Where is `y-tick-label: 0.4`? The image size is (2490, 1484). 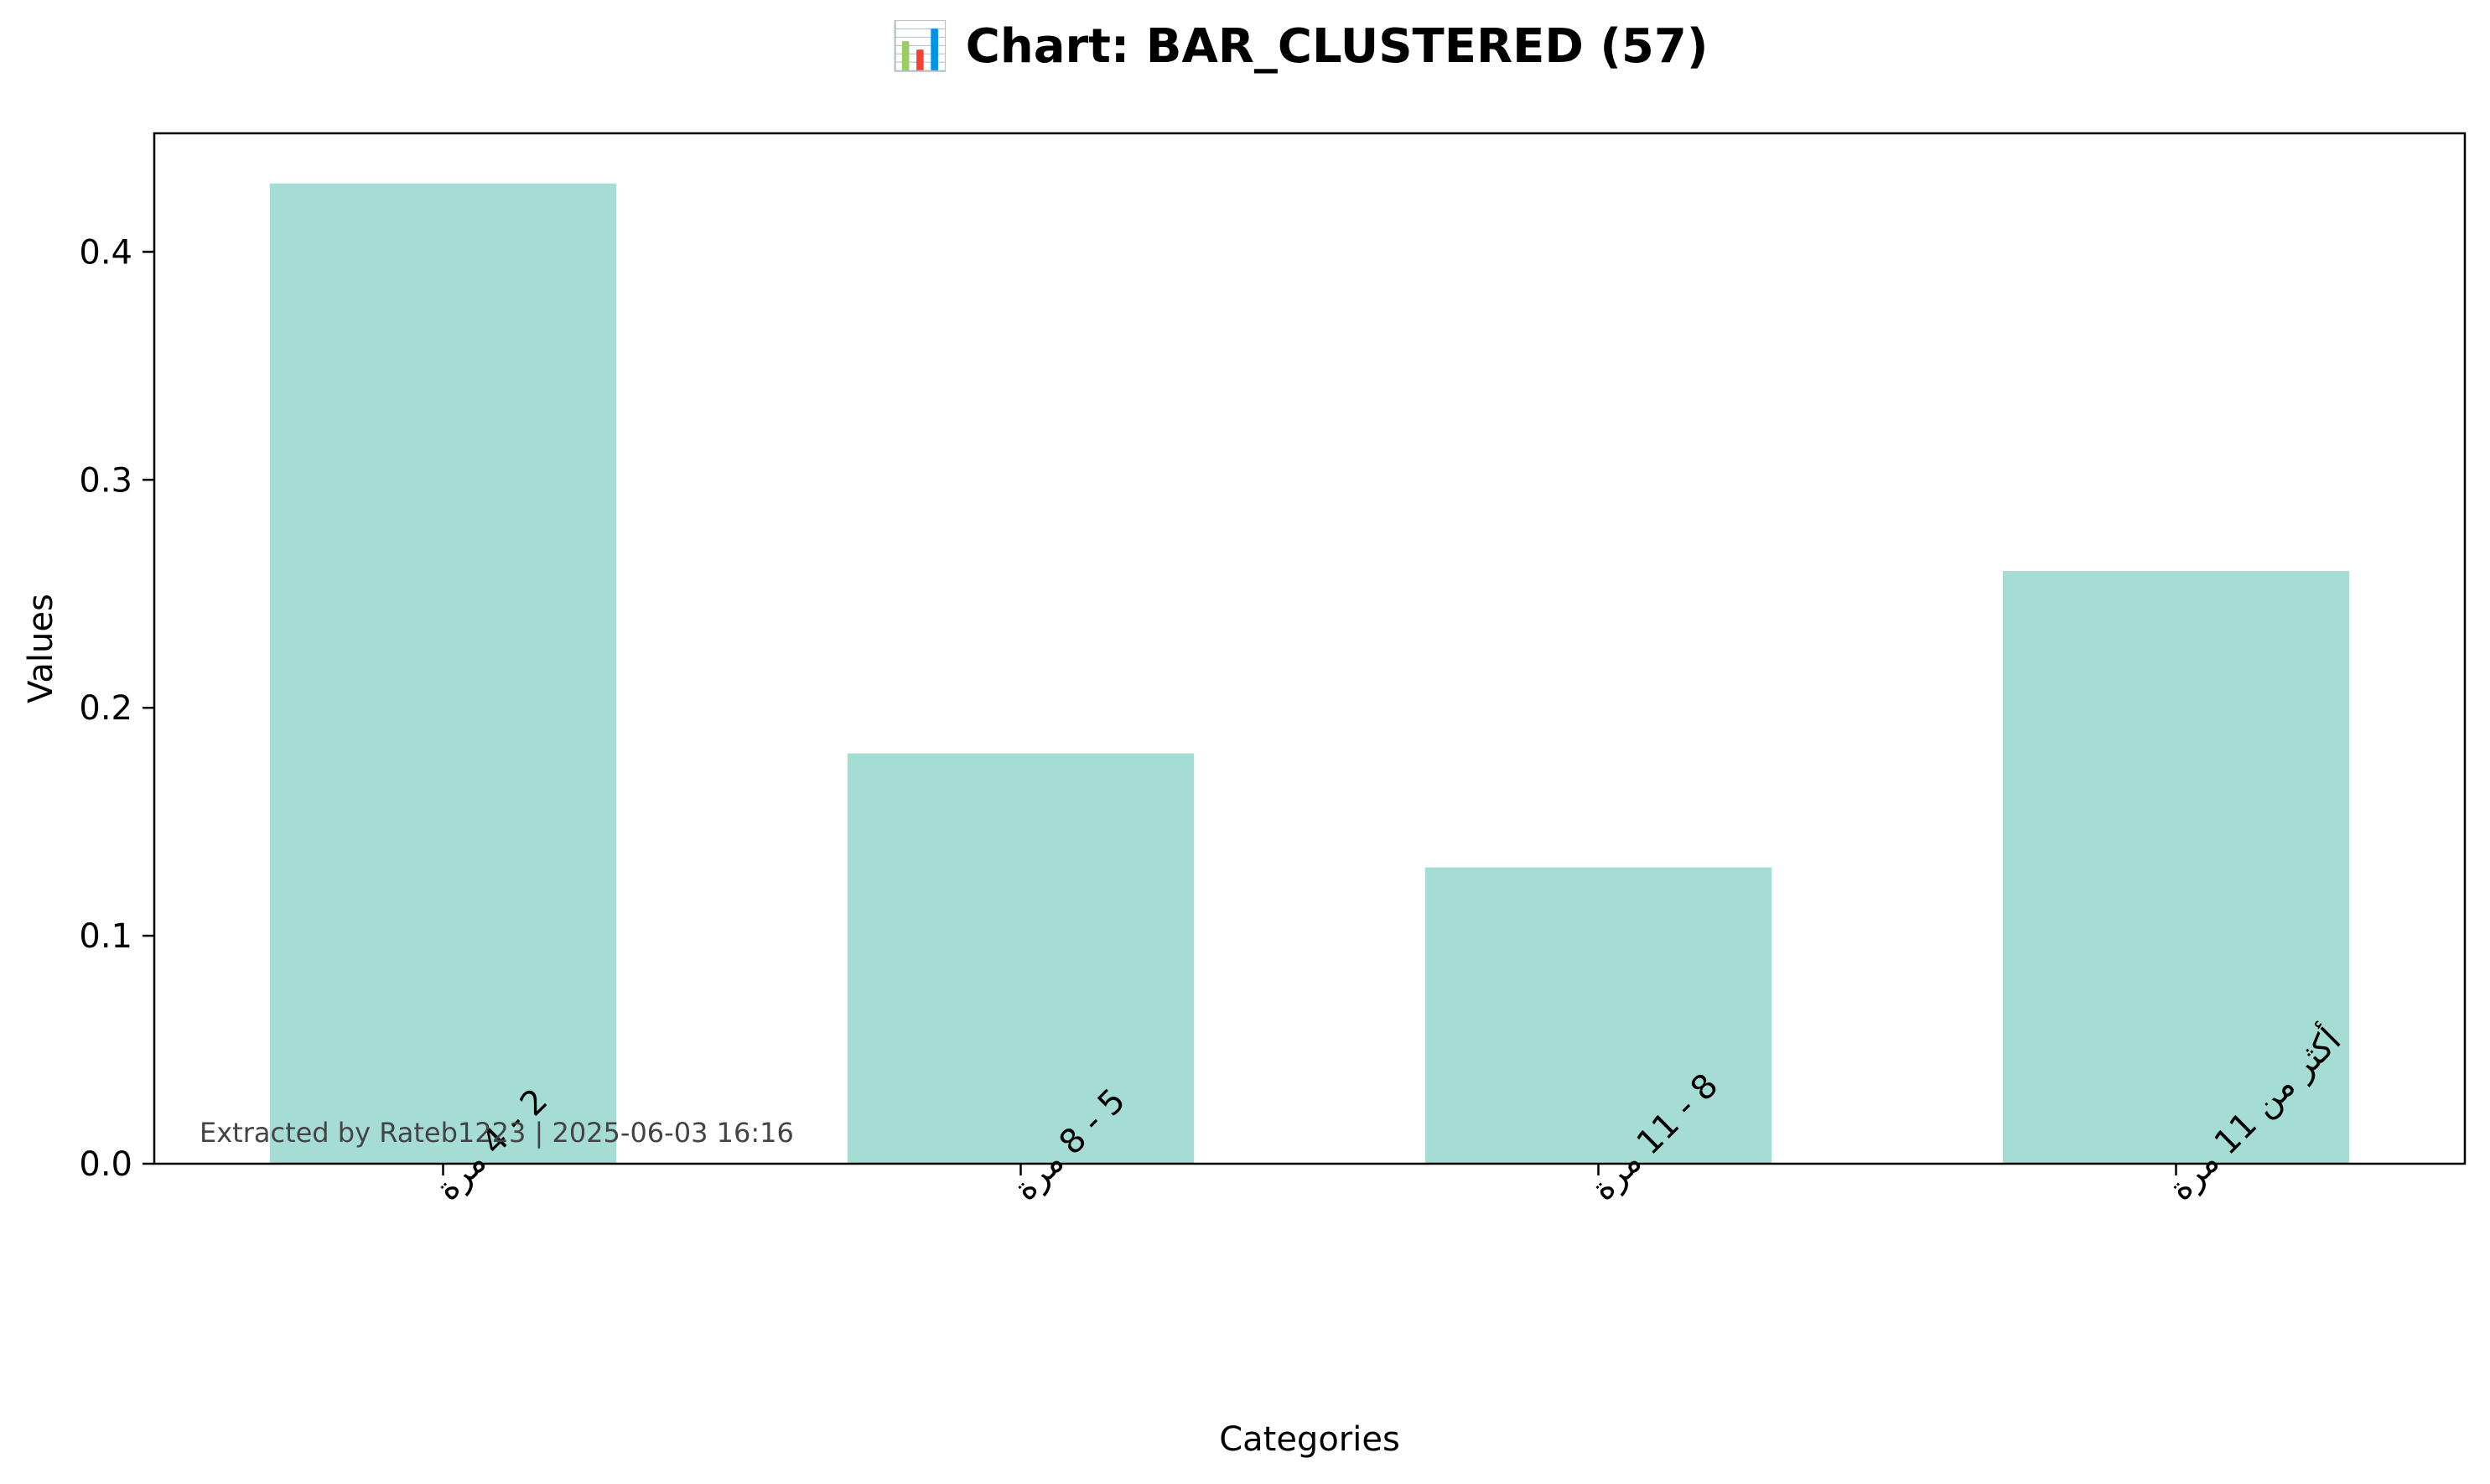 y-tick-label: 0.4 is located at coordinates (105, 252).